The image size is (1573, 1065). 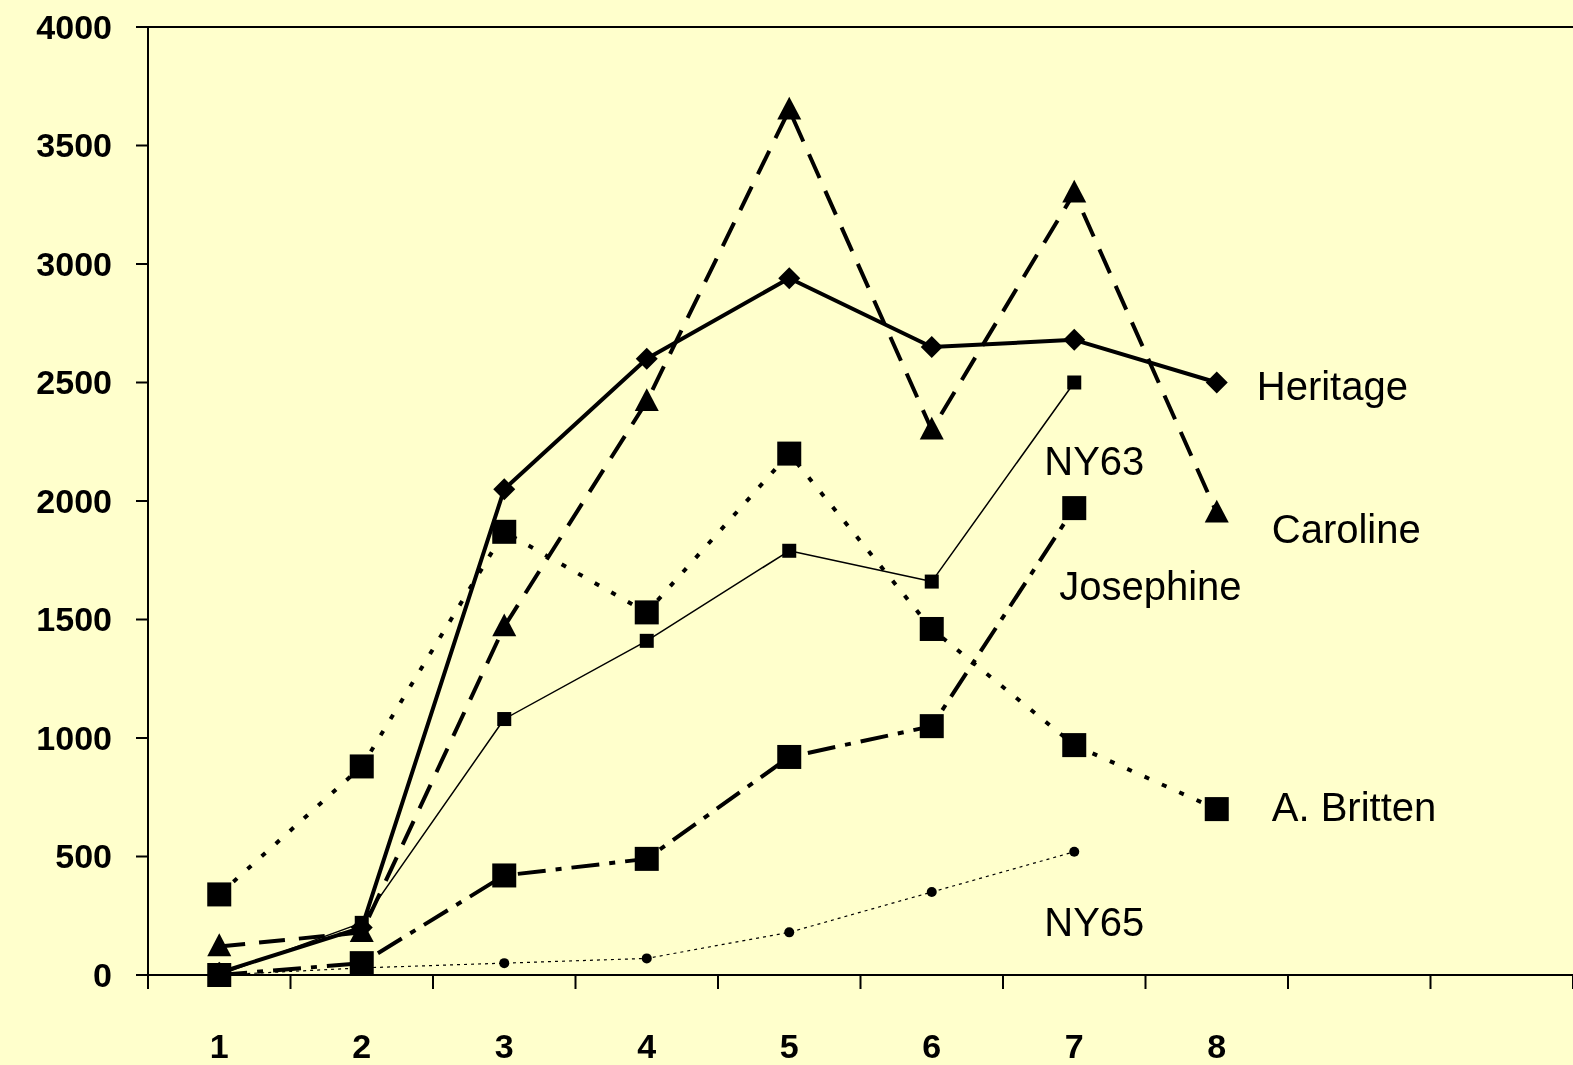 What do you see at coordinates (1354, 807) in the screenshot?
I see `series-label: A. Britten` at bounding box center [1354, 807].